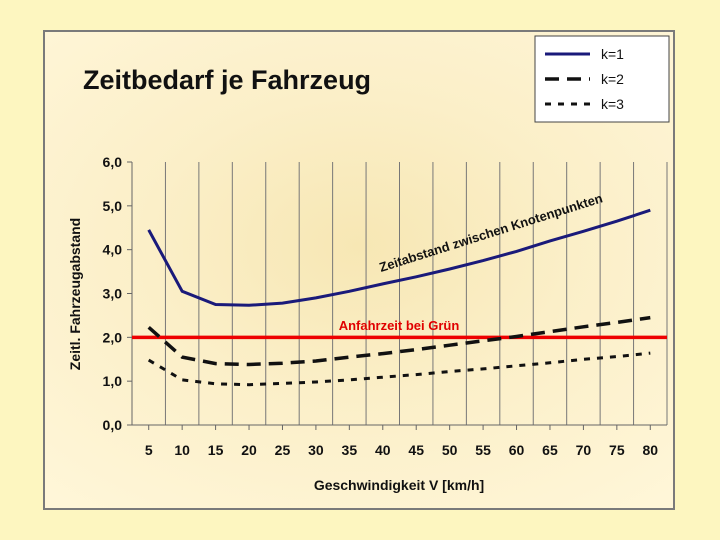 This screenshot has height=540, width=720. Describe the element at coordinates (550, 450) in the screenshot. I see `x-tick-label: 65` at that location.